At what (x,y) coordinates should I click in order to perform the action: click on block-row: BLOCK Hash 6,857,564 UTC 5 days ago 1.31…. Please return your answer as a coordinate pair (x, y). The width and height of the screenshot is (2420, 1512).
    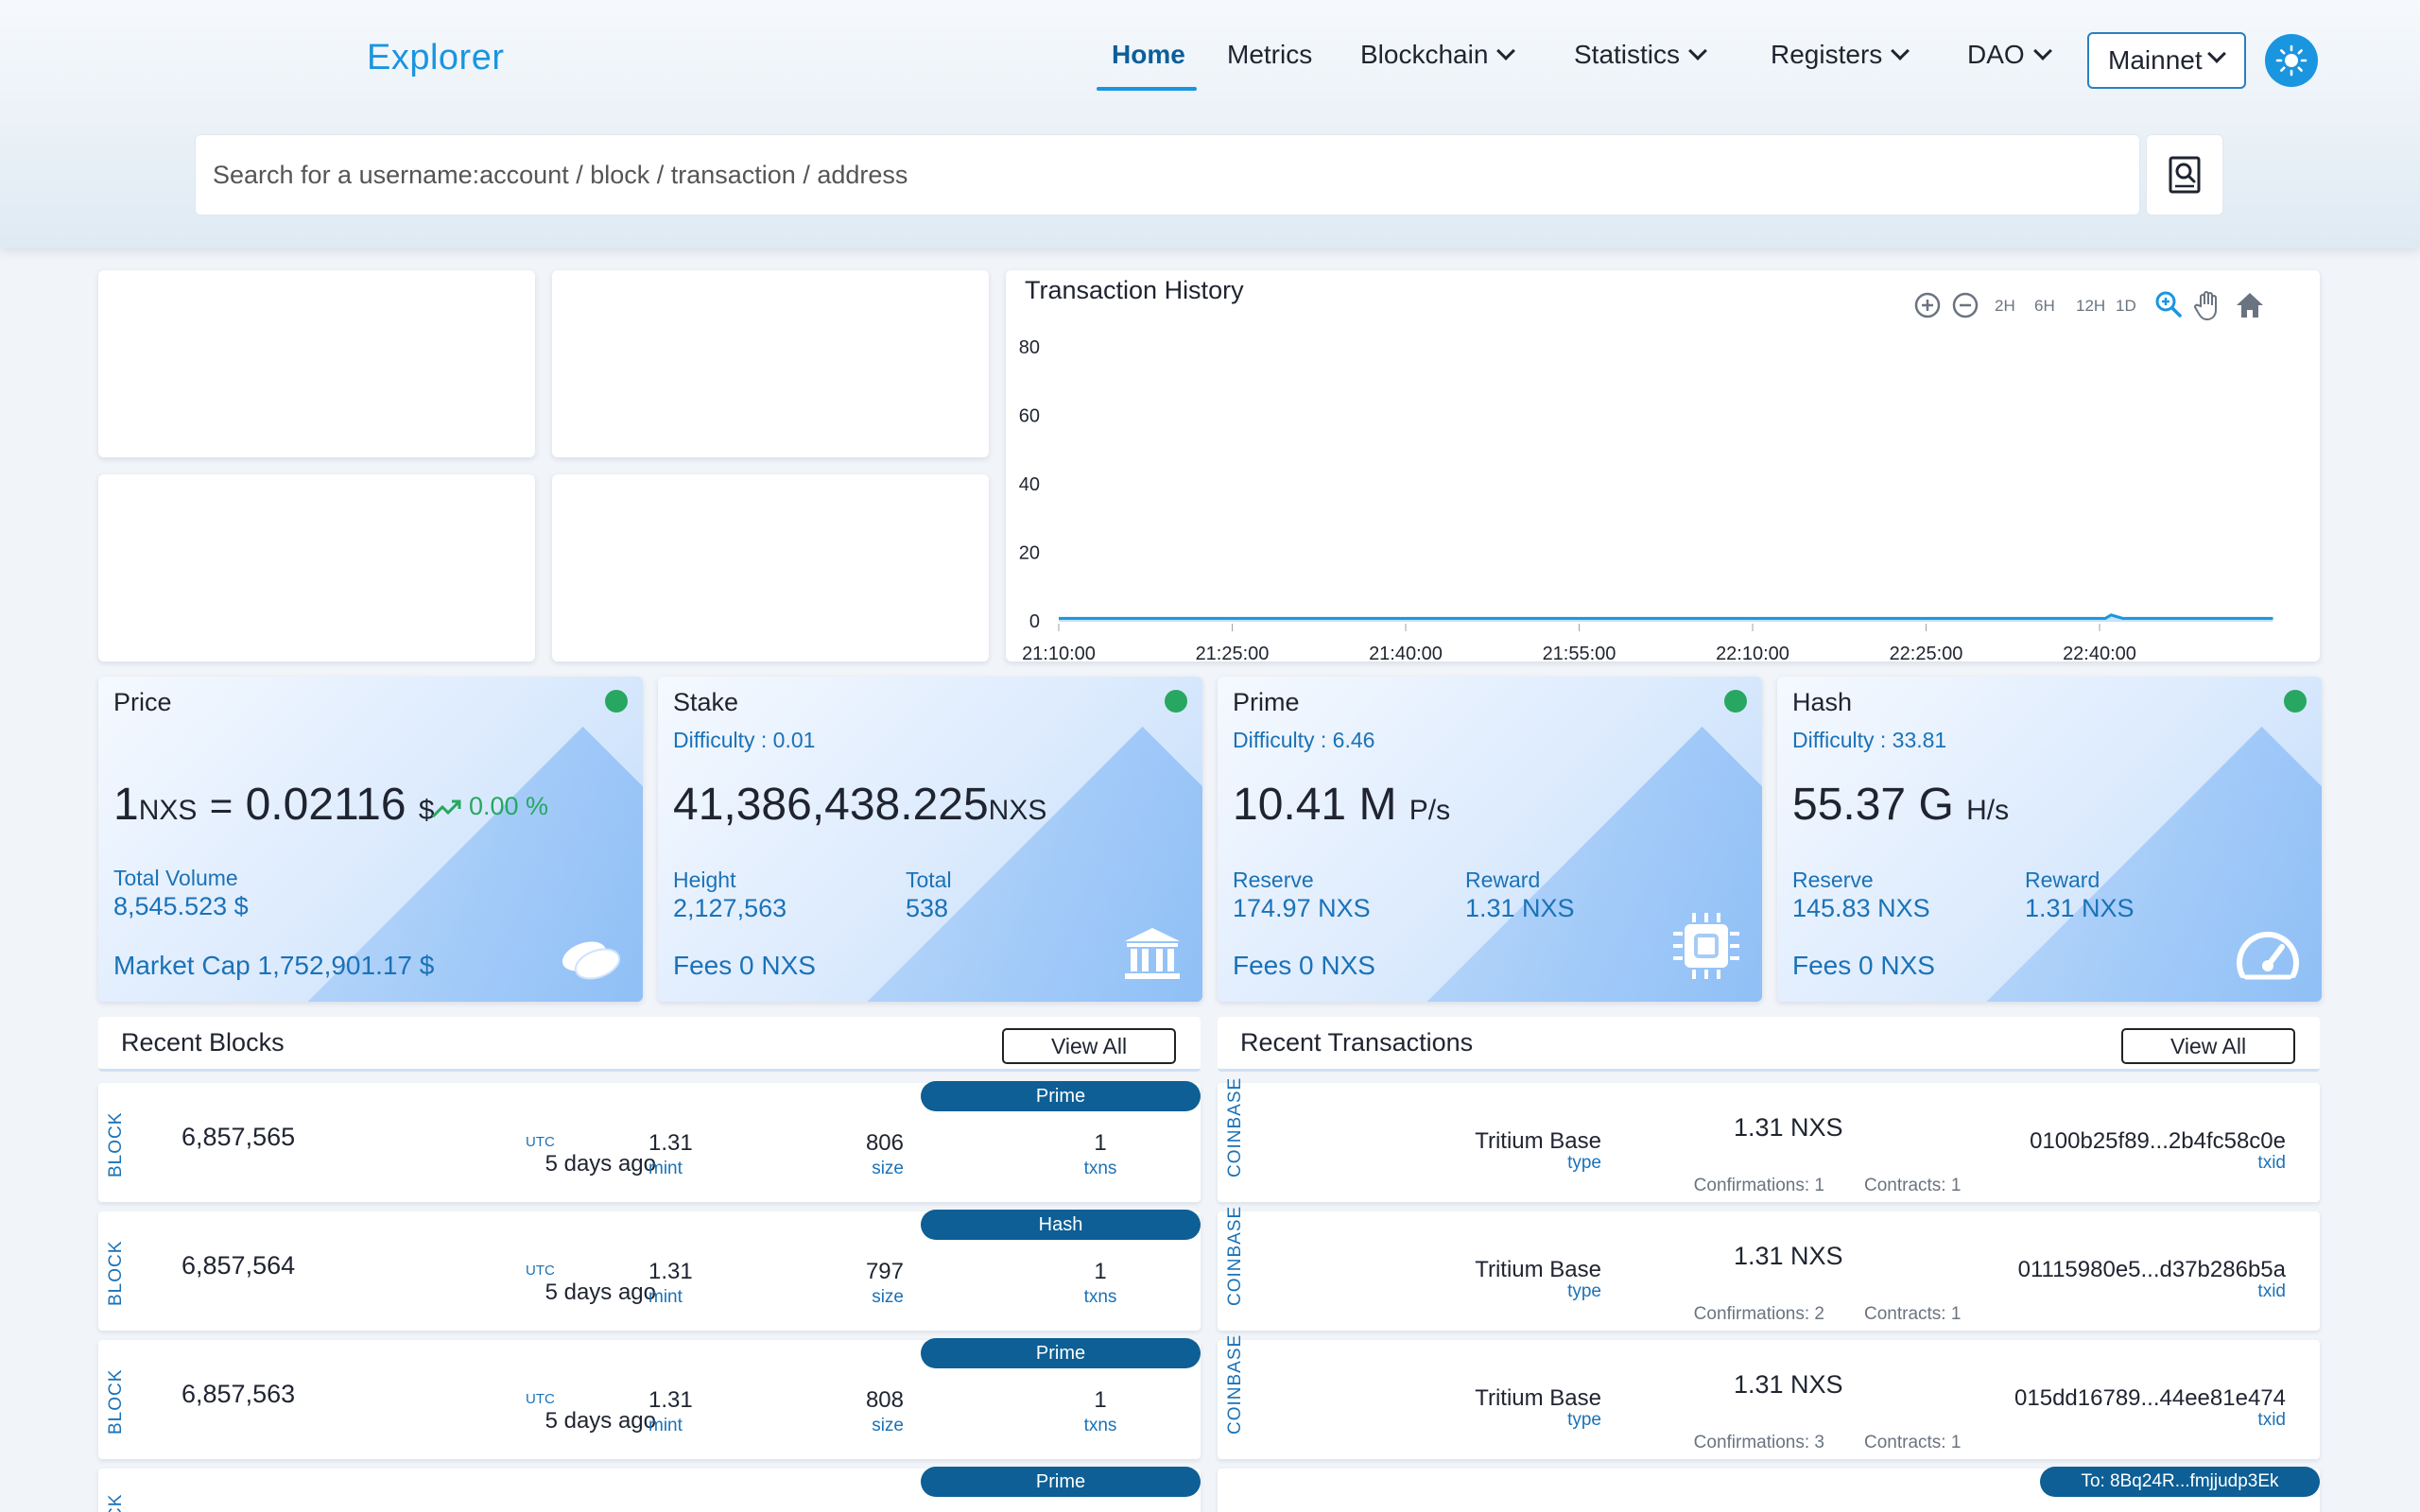
    Looking at the image, I should click on (649, 1270).